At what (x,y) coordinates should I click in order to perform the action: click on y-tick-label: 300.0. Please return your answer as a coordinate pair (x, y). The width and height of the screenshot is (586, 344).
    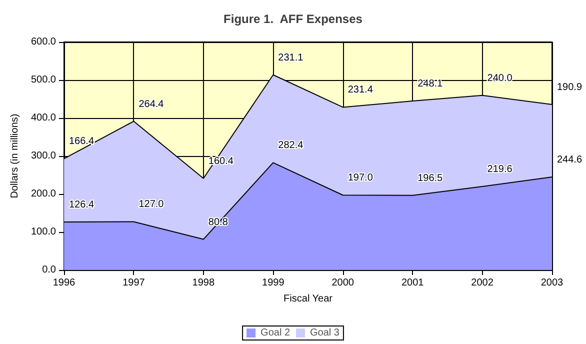
    Looking at the image, I should click on (43, 156).